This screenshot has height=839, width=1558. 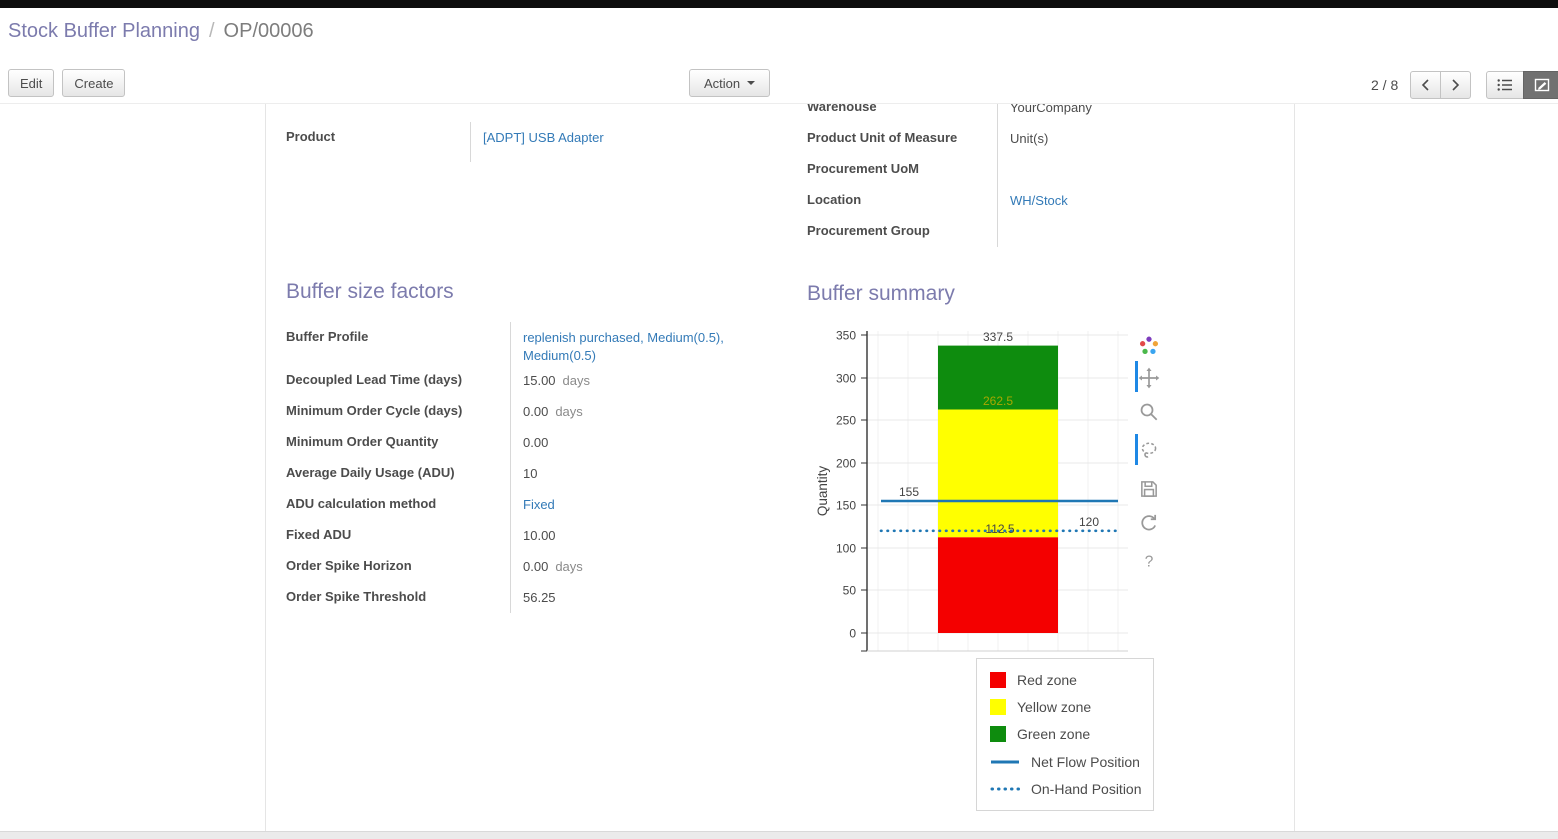 What do you see at coordinates (1149, 523) in the screenshot?
I see `reset-axes-icon` at bounding box center [1149, 523].